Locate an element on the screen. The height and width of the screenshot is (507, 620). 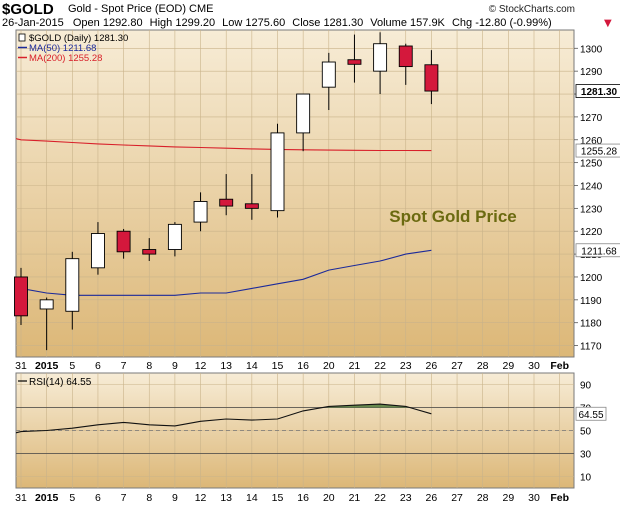
candle-2015 is located at coordinates (46, 324).